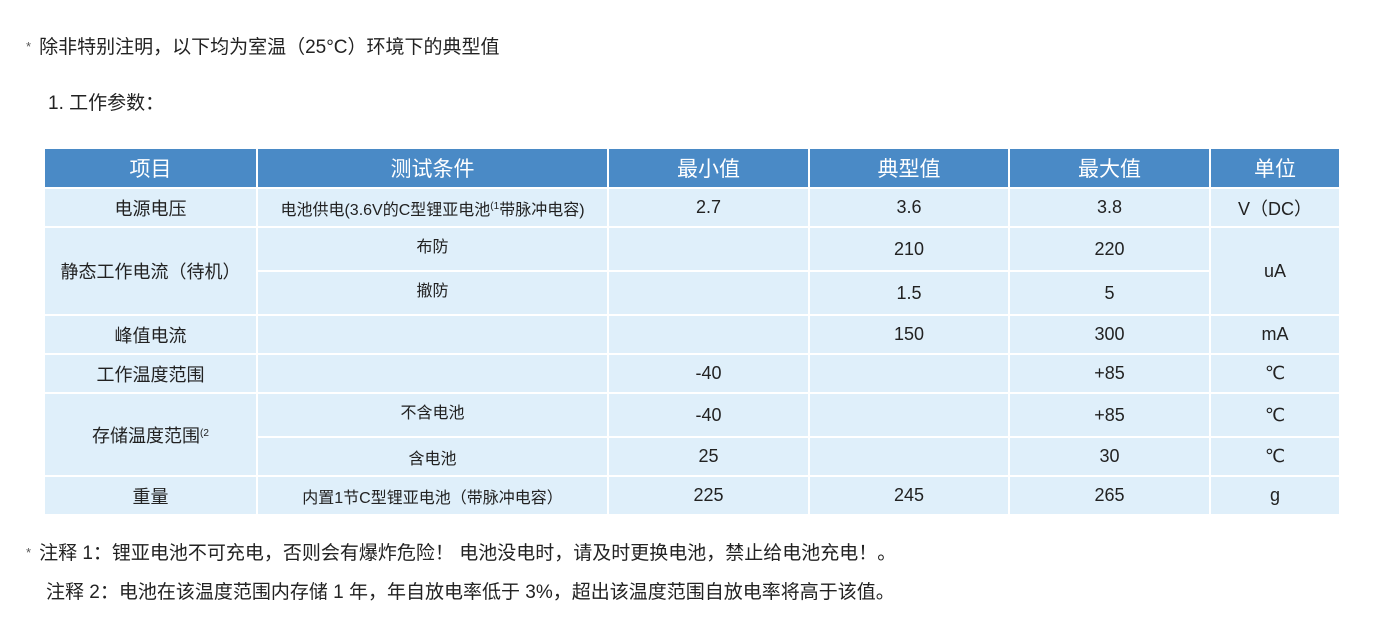 This screenshot has height=626, width=1400. Describe the element at coordinates (150, 334) in the screenshot. I see `item-cell: 峰值电流` at that location.